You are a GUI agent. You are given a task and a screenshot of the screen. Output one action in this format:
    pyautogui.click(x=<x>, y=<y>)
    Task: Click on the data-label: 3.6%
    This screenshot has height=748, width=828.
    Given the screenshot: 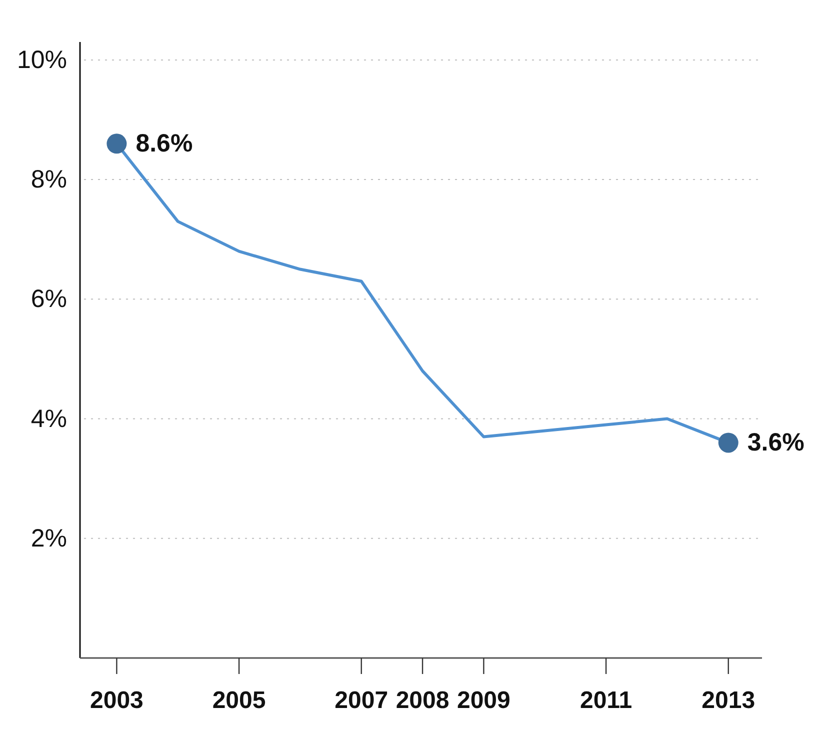 What is the action you would take?
    pyautogui.click(x=775, y=442)
    